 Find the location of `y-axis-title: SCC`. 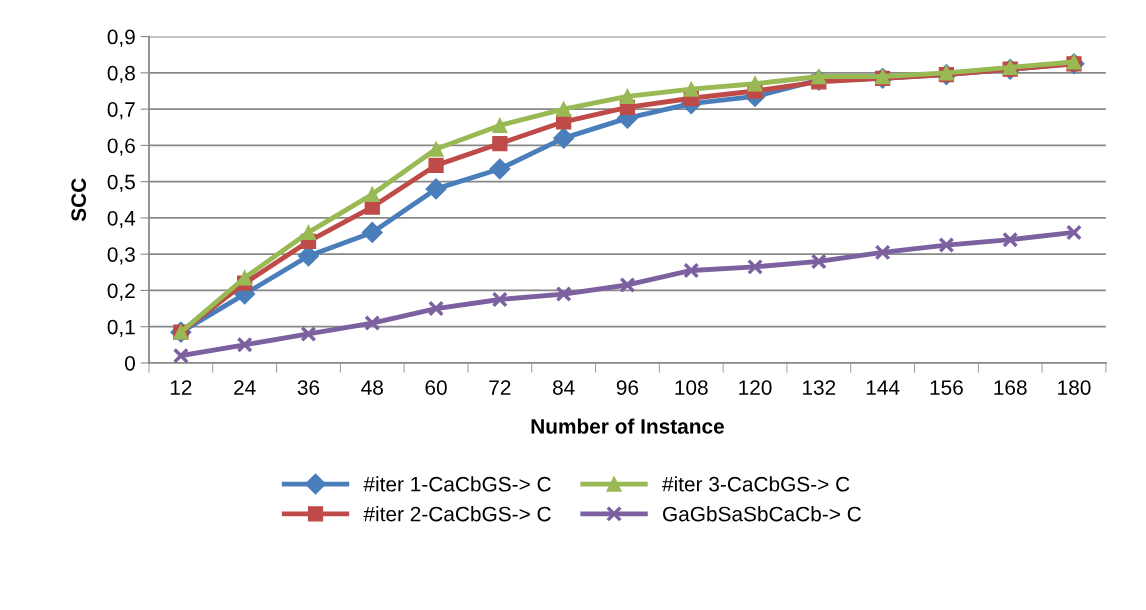

y-axis-title: SCC is located at coordinates (79, 200).